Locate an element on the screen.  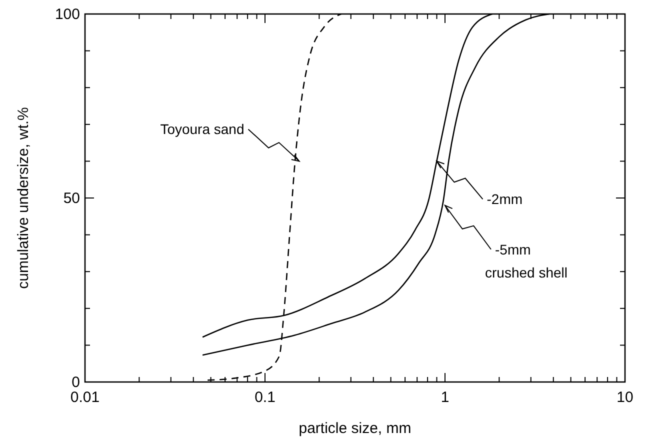
annotation: crushed shell is located at coordinates (526, 272).